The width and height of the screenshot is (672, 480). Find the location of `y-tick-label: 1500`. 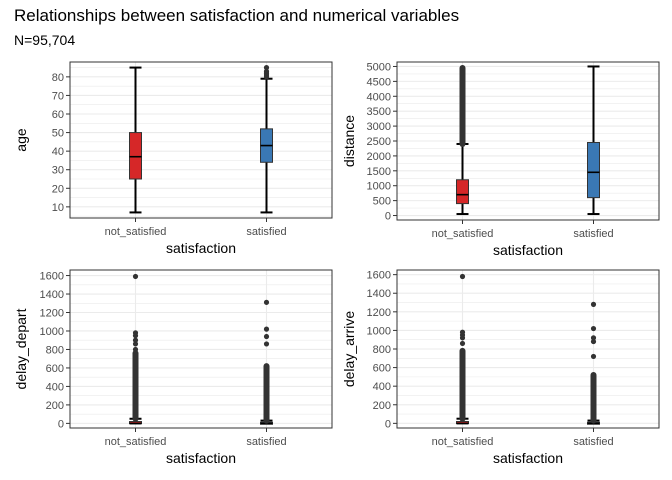

y-tick-label: 1500 is located at coordinates (379, 172).